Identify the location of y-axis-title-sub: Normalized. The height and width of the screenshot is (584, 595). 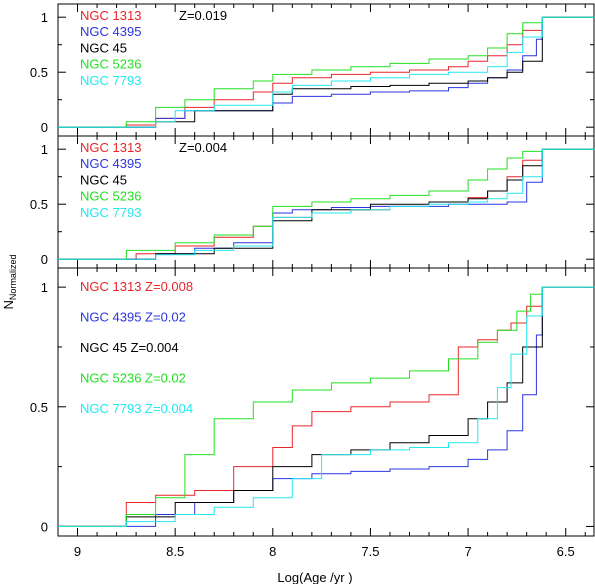
(13, 278).